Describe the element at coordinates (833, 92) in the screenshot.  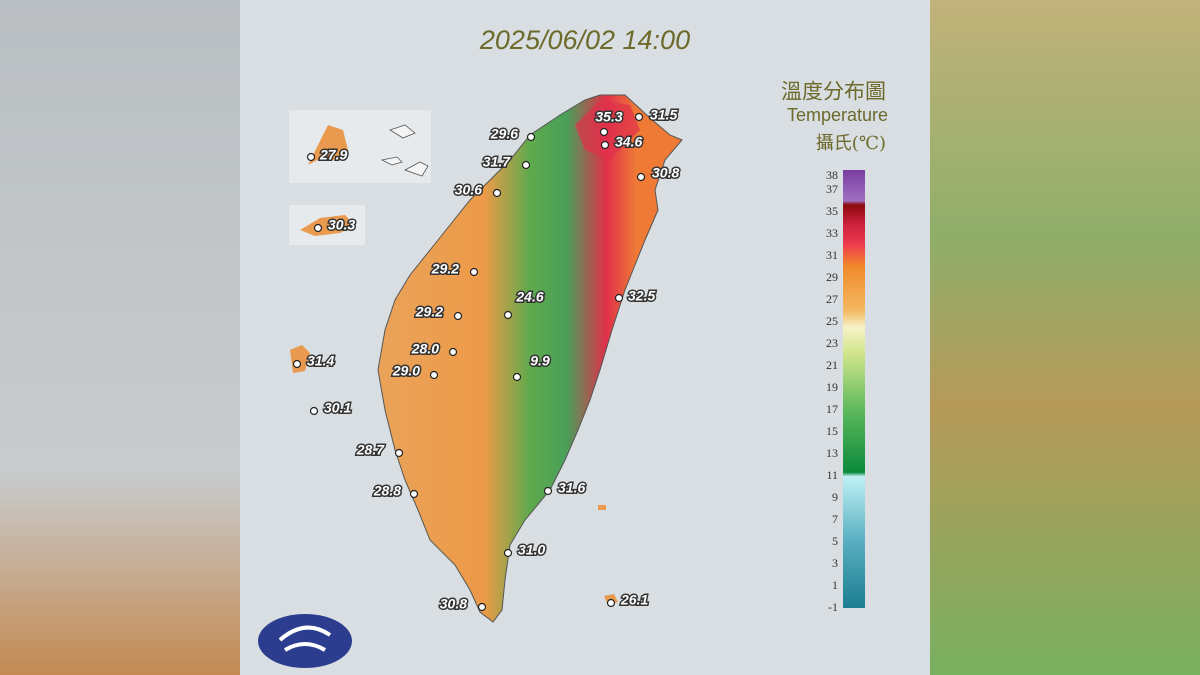
I see `legend-title: 溫度分布圖` at that location.